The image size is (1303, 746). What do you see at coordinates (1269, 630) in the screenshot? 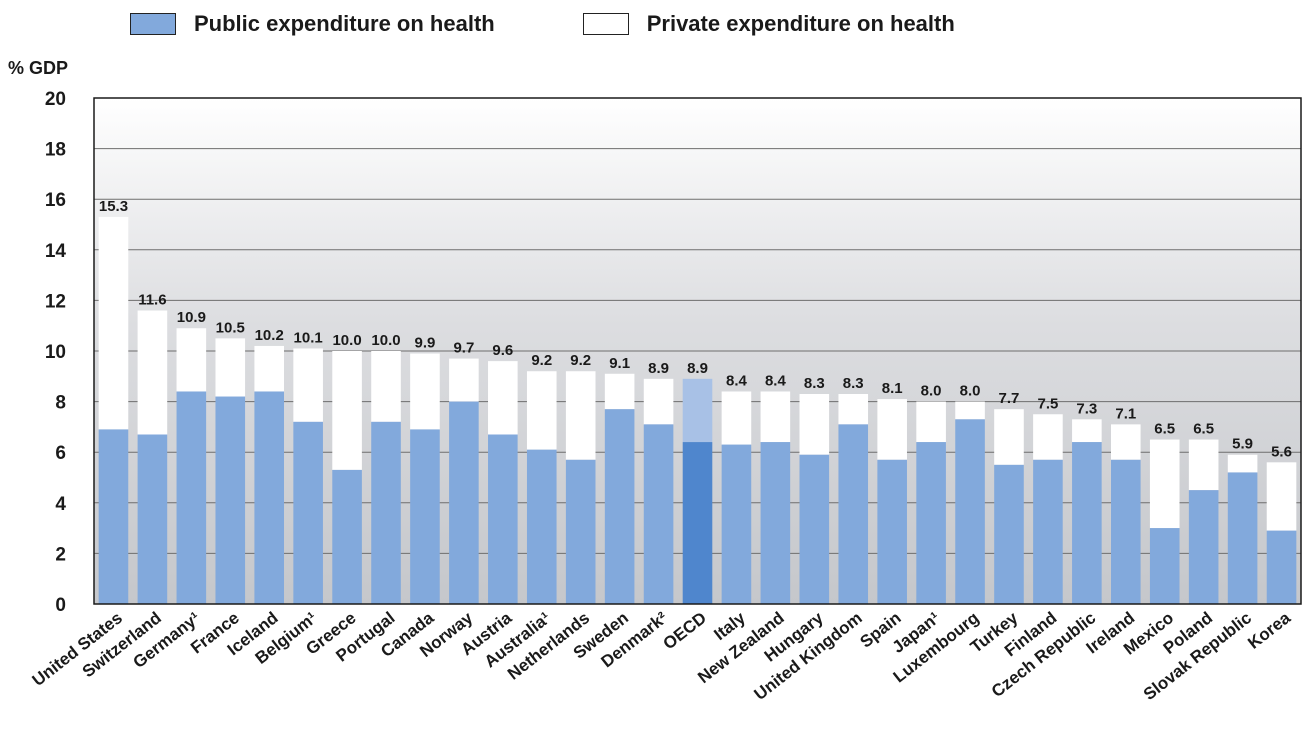
I see `x-tick-label: Korea` at bounding box center [1269, 630].